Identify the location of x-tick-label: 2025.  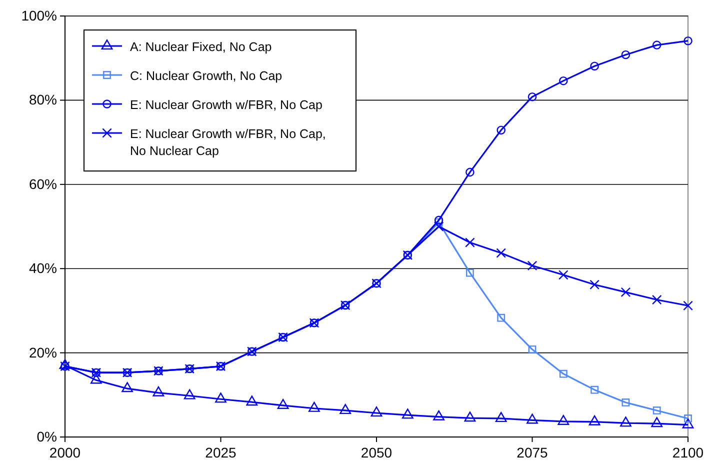
(221, 452).